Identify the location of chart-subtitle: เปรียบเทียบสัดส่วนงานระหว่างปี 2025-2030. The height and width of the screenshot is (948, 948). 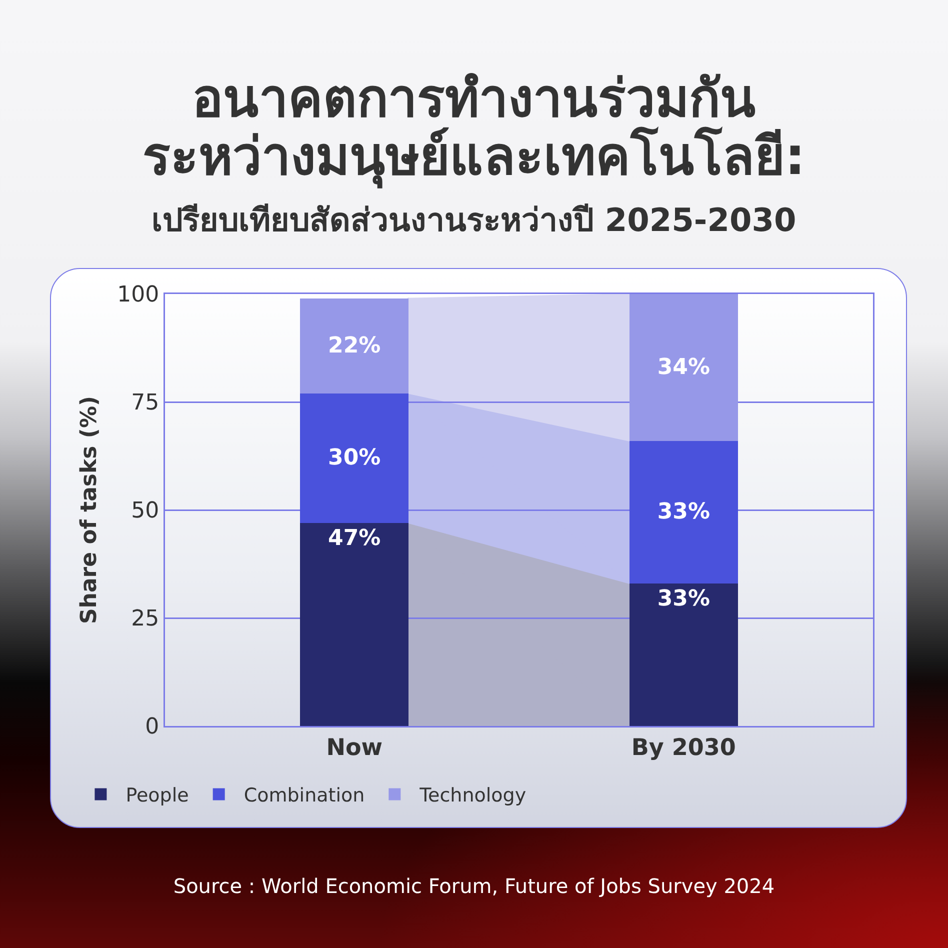
(474, 220).